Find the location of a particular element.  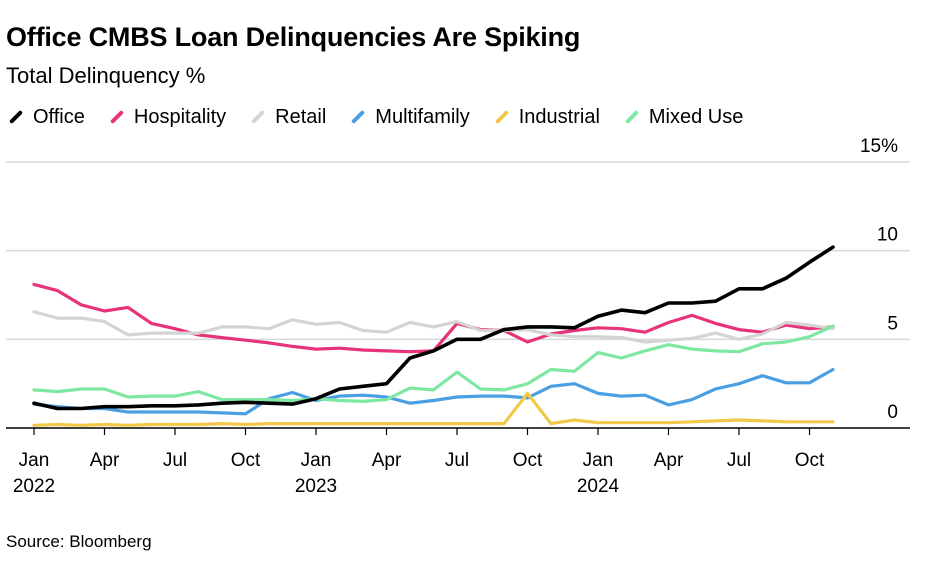

legend-label: Office is located at coordinates (59, 116).